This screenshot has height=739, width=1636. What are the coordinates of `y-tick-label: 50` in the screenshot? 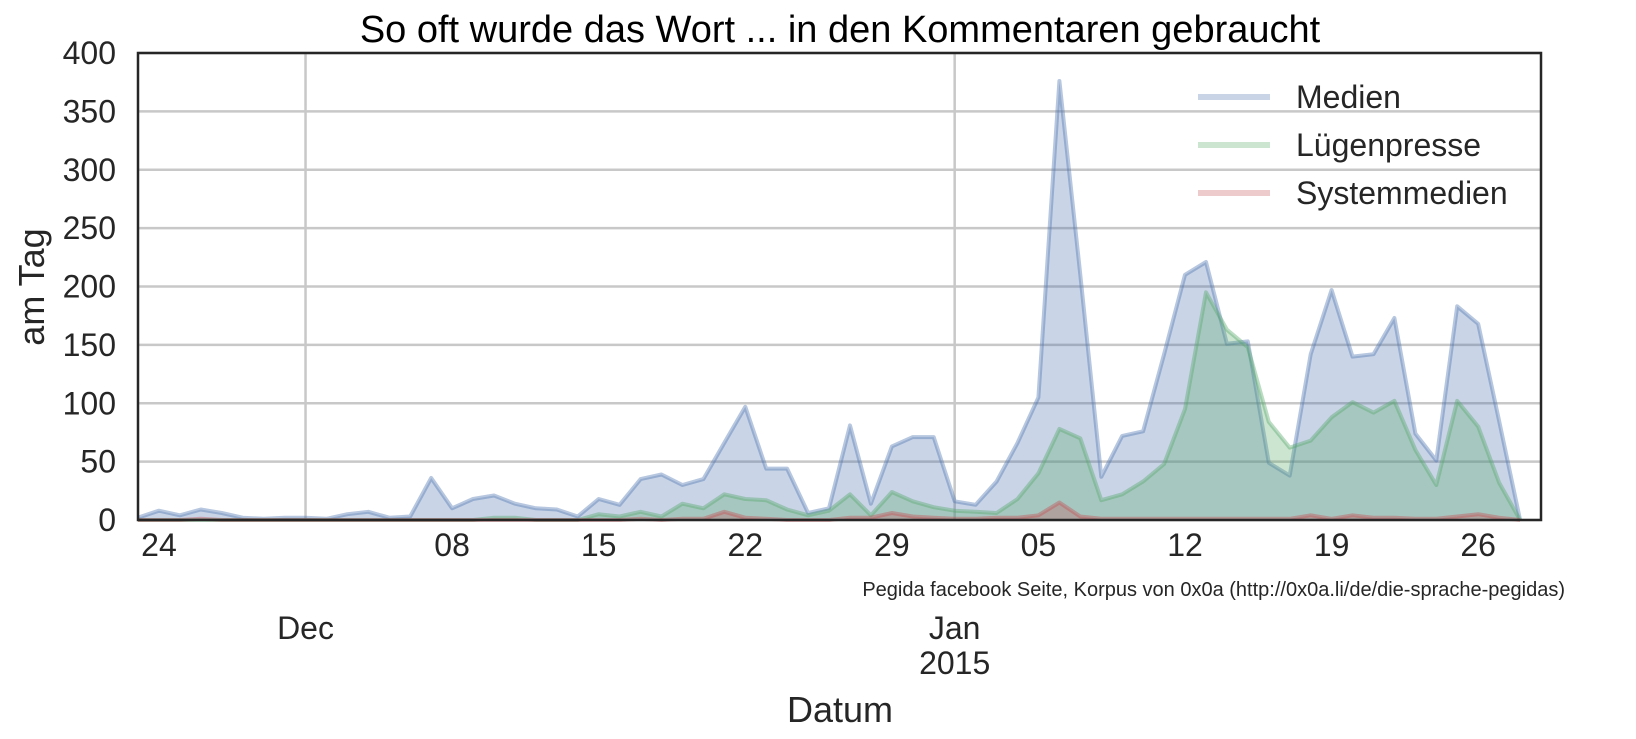 It's located at (98, 462).